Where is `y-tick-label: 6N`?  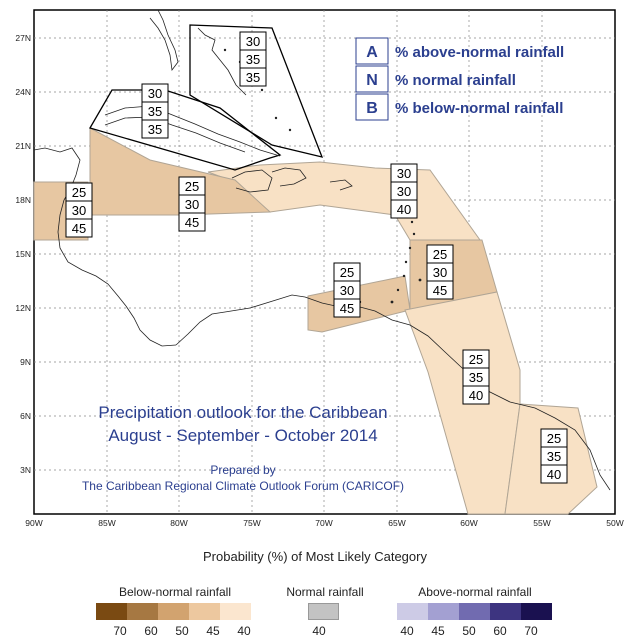
y-tick-label: 6N is located at coordinates (25, 416).